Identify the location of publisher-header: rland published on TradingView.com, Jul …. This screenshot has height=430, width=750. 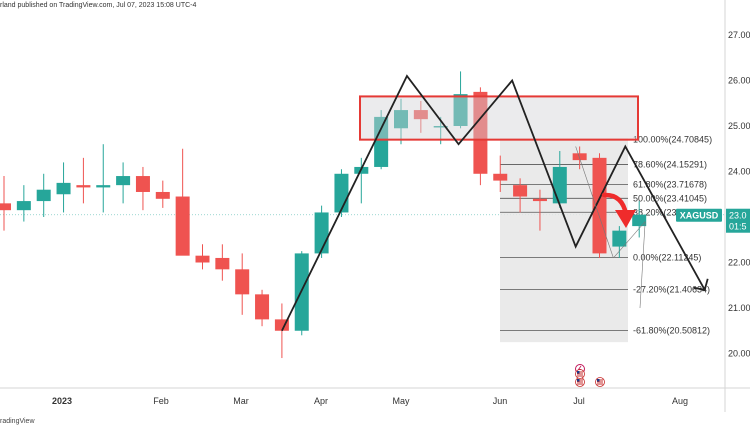
(98, 5).